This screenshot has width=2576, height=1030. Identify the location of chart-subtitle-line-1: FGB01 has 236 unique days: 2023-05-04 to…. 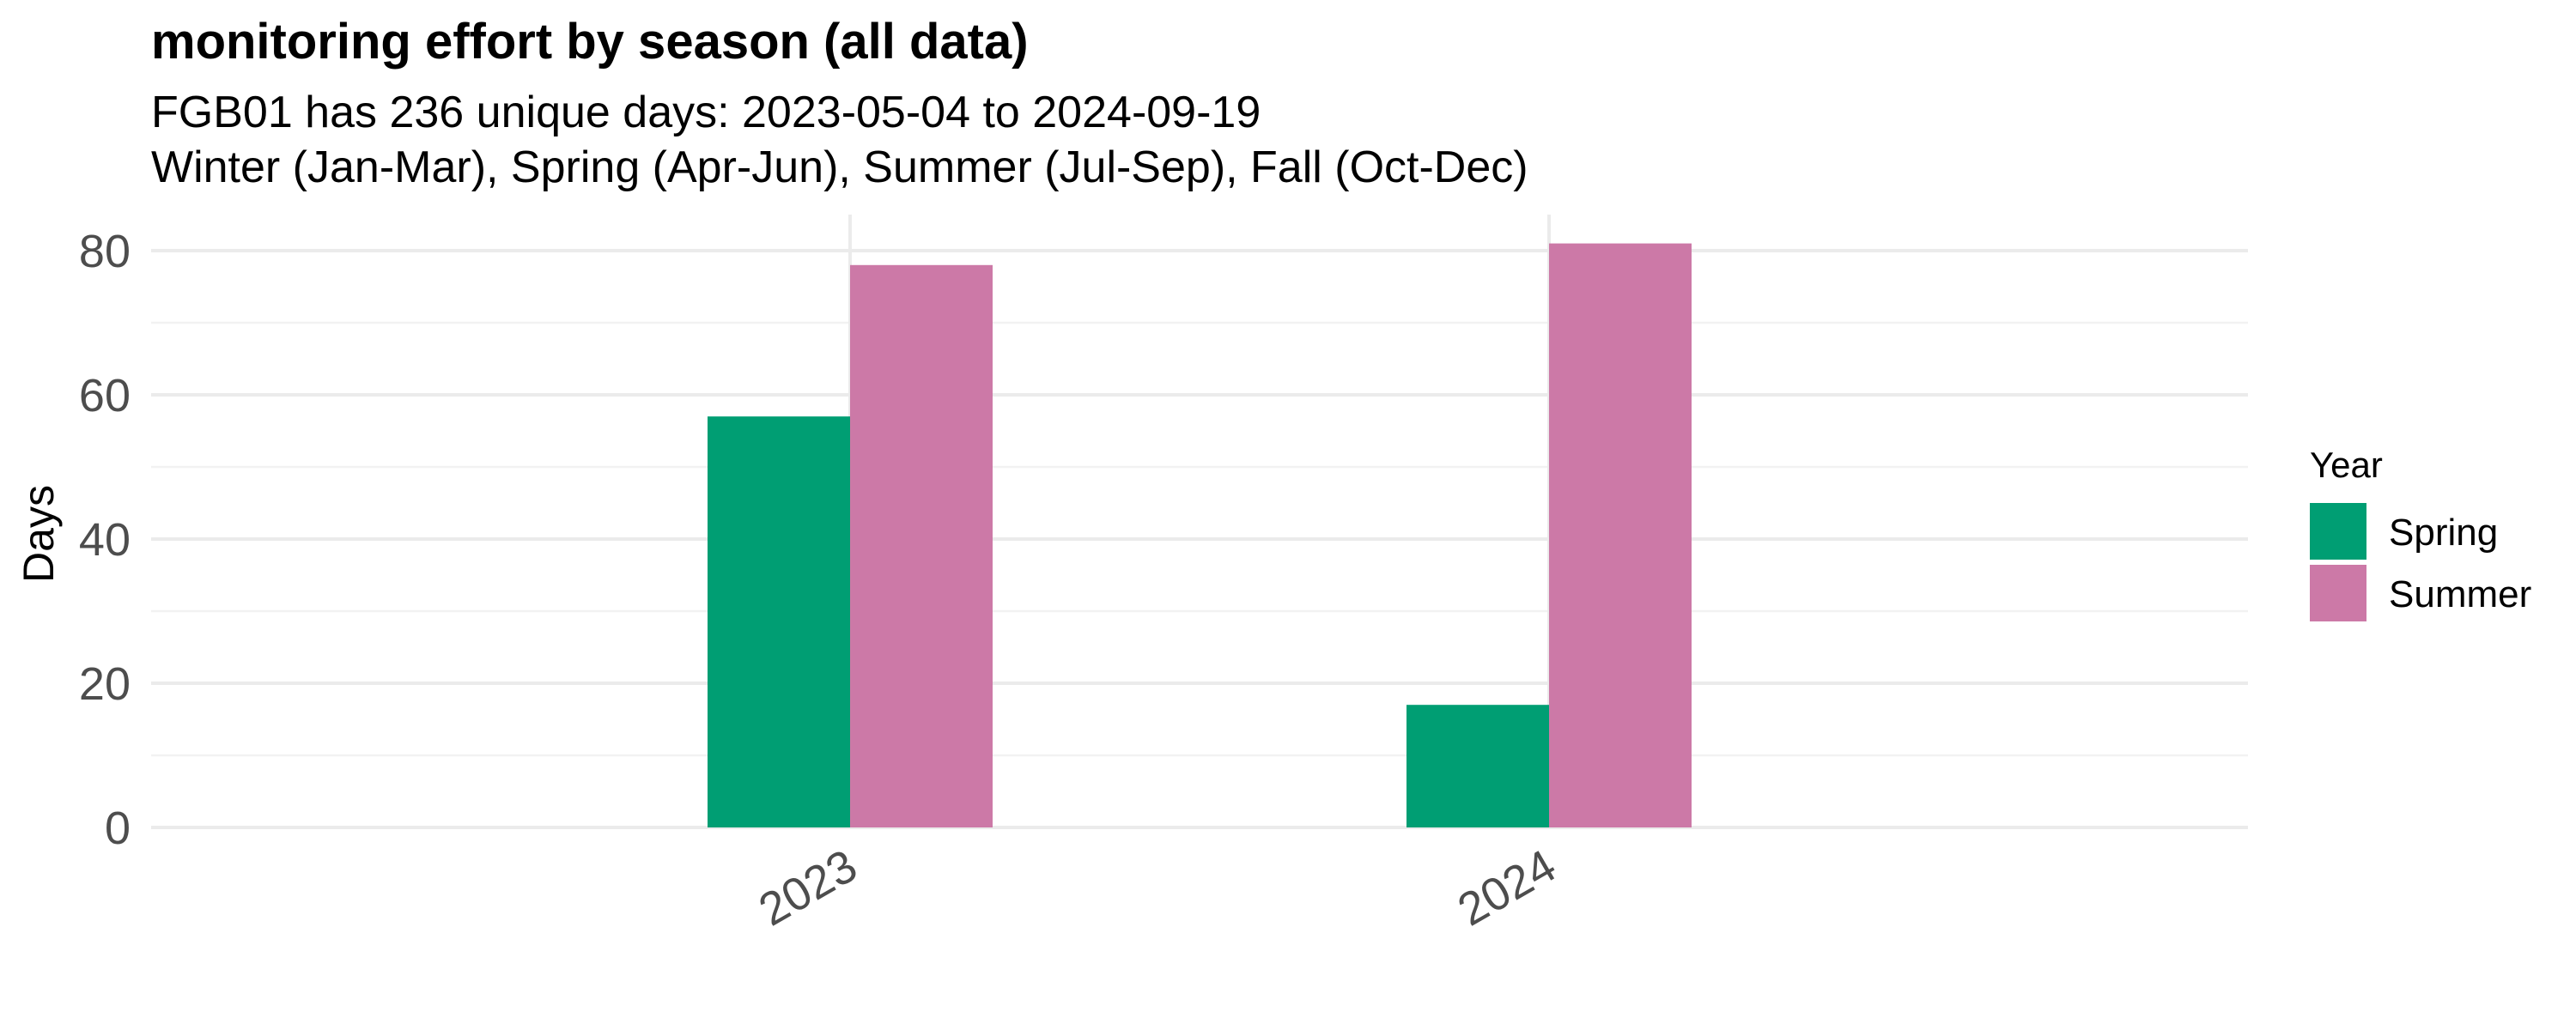
(706, 112).